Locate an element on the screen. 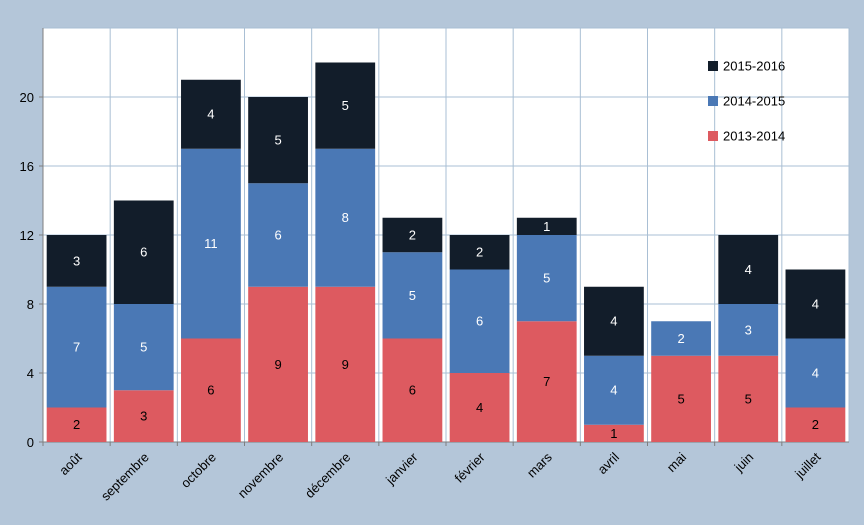 The width and height of the screenshot is (864, 525). legend: 2015-2016 2014-2015 2013-2014 is located at coordinates (746, 100).